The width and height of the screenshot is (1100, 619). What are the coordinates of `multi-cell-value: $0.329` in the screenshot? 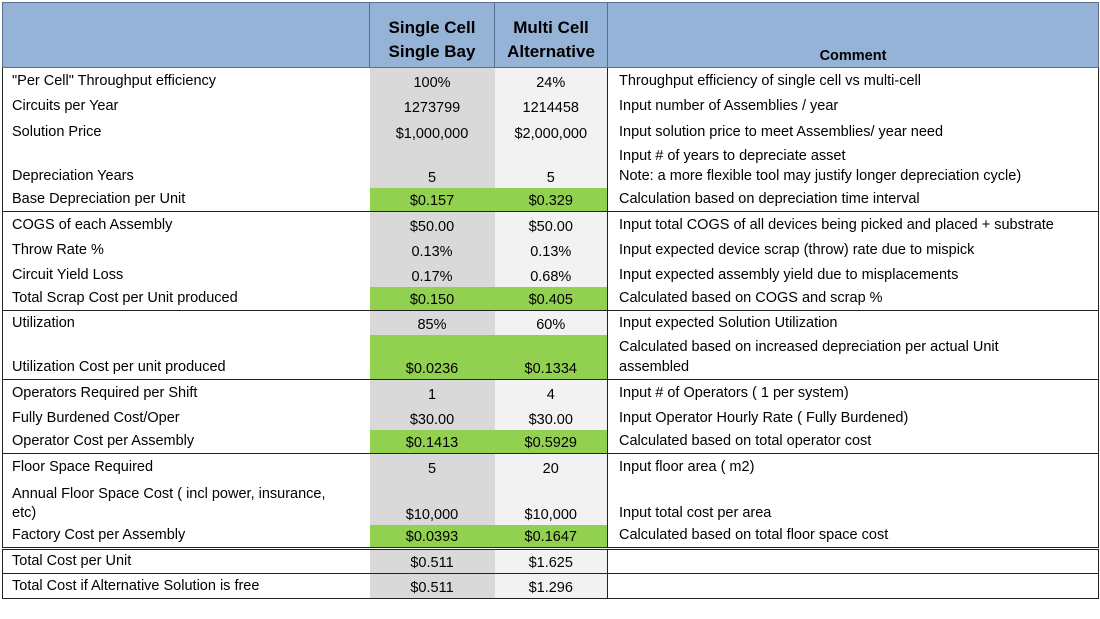 It's located at (551, 199).